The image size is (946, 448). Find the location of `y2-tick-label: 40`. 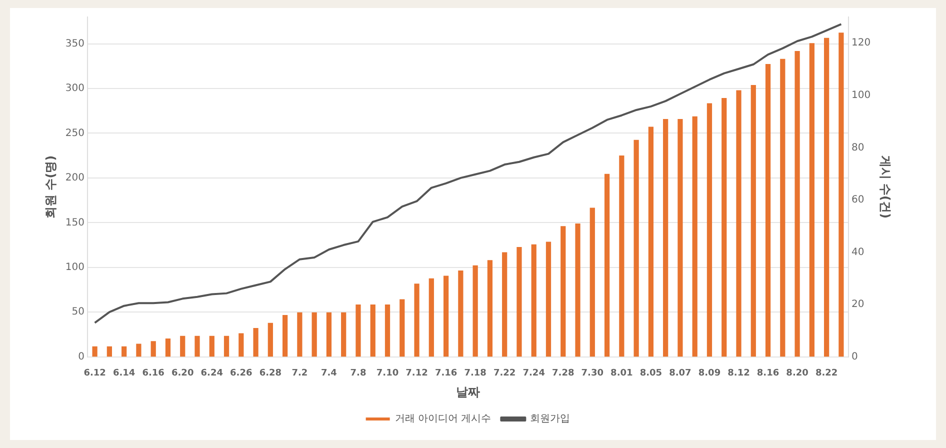

y2-tick-label: 40 is located at coordinates (858, 252).